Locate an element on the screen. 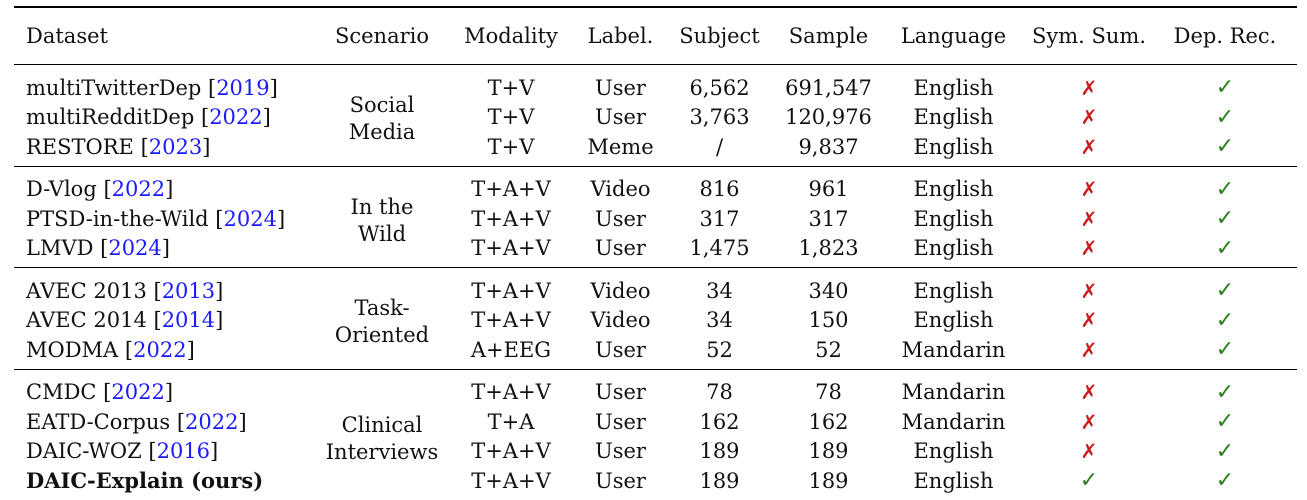  cell-scenario: In the Wild is located at coordinates (382, 217).